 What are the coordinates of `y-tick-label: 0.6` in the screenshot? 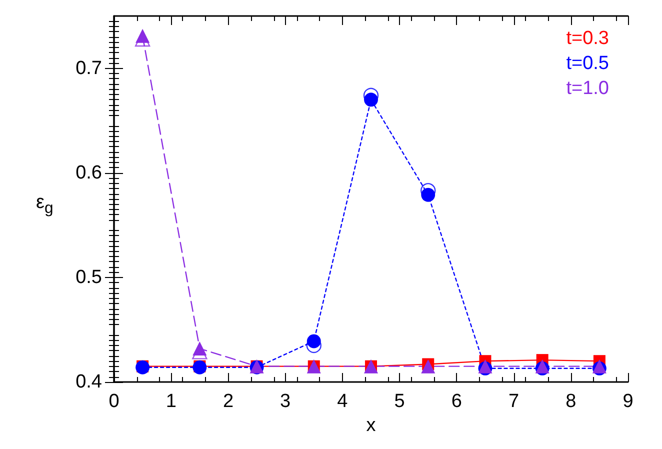 It's located at (89, 173).